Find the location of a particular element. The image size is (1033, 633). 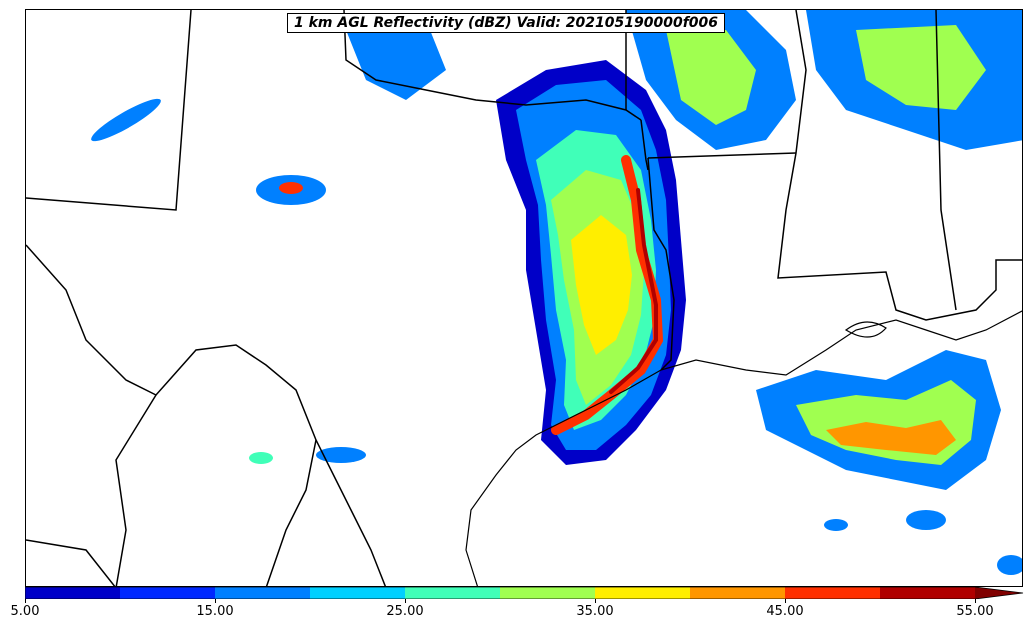

colorbar is located at coordinates (524, 593).